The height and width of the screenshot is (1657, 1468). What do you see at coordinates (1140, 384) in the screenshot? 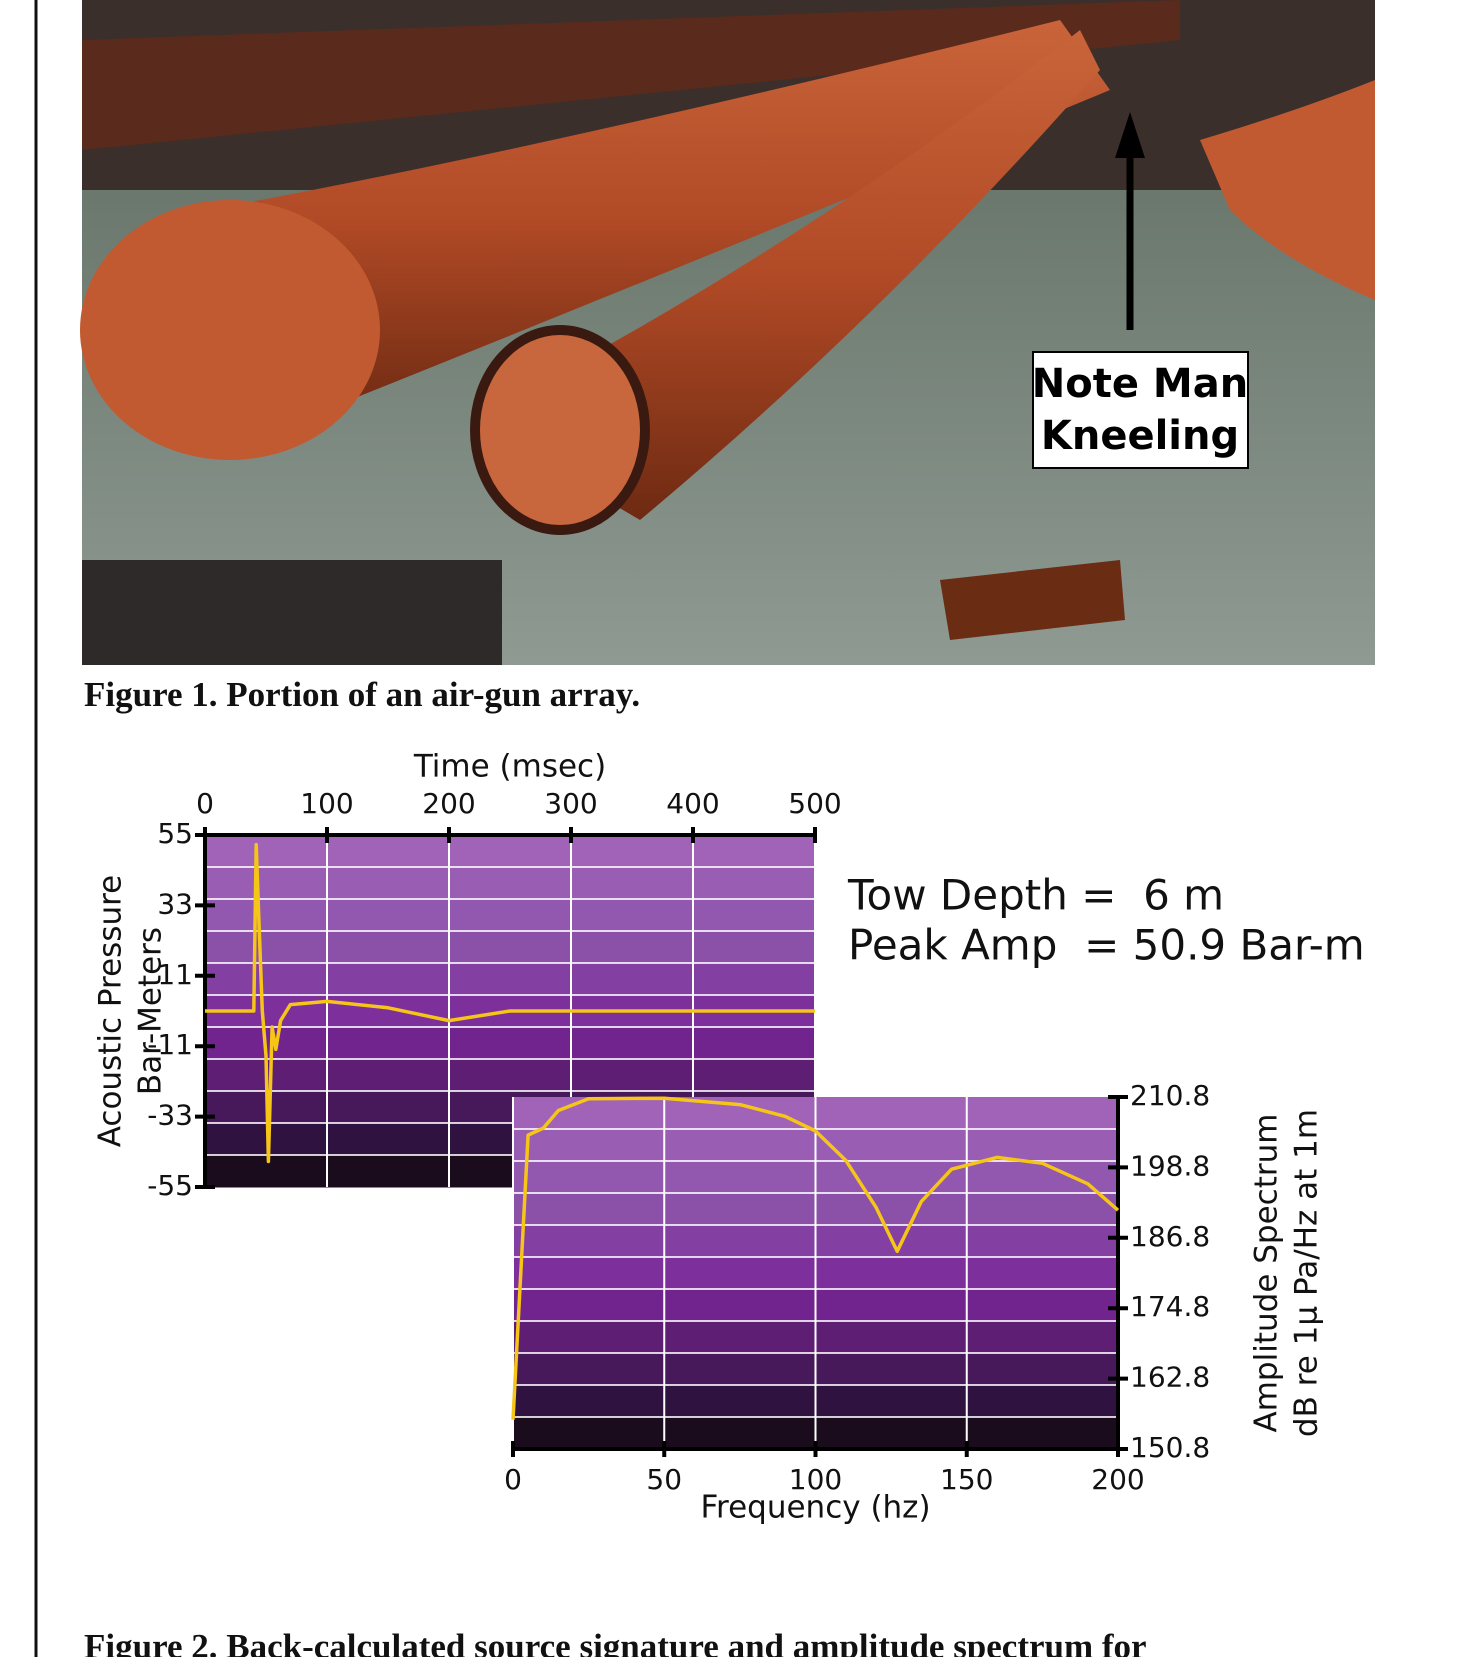
I see `callout-text: Note Man` at bounding box center [1140, 384].